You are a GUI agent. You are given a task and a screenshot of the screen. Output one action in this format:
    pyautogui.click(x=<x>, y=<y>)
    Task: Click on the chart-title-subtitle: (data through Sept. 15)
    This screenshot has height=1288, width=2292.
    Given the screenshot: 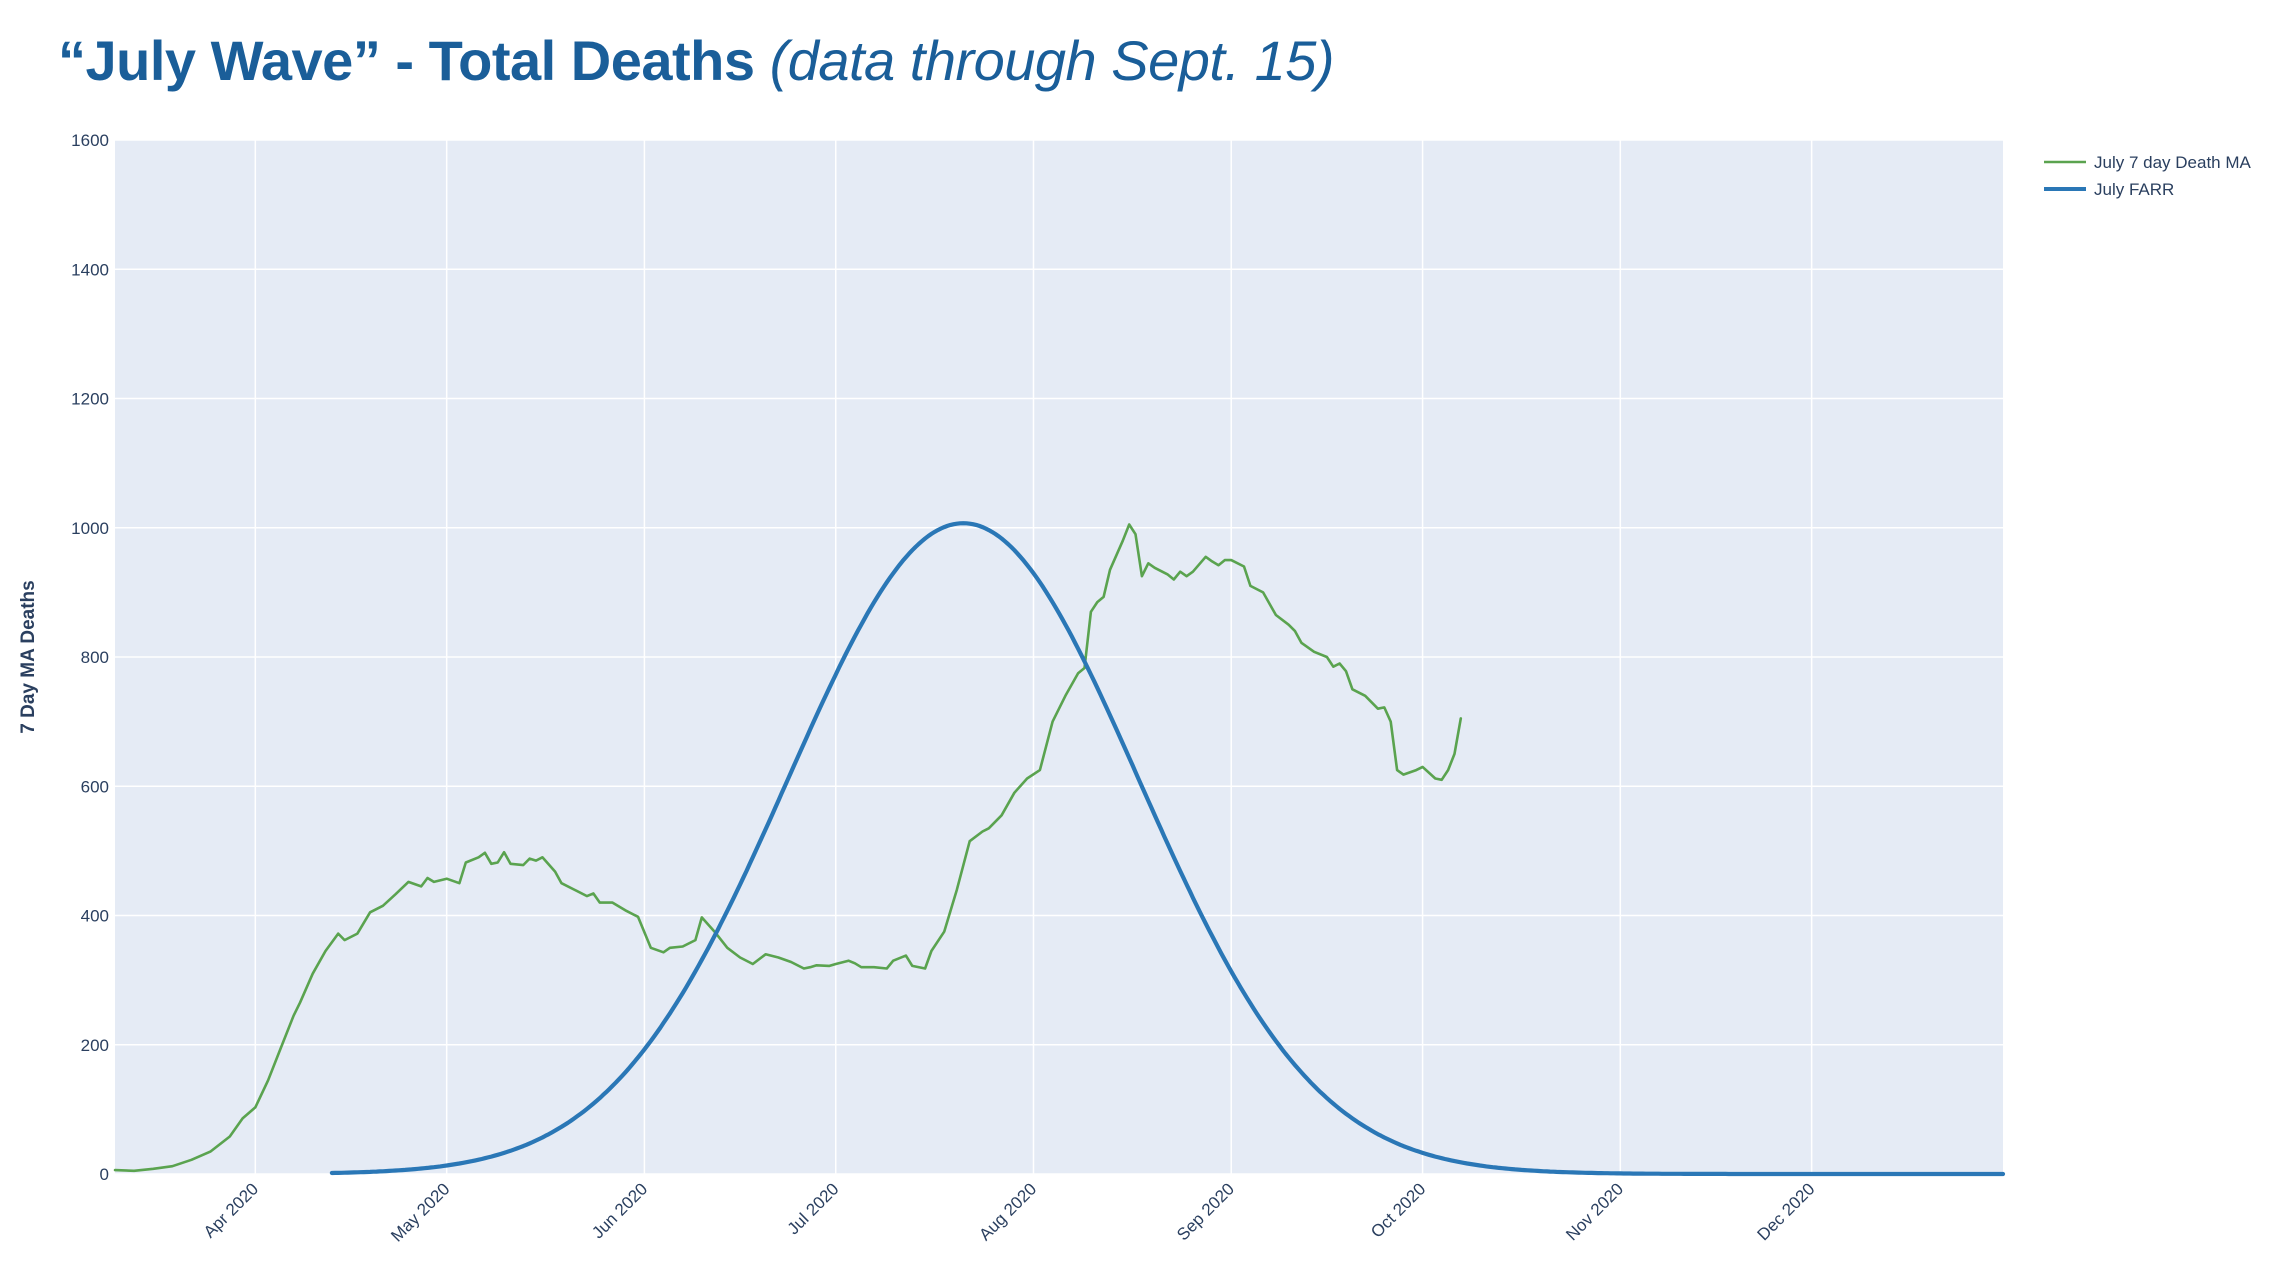 What is the action you would take?
    pyautogui.click(x=1052, y=60)
    